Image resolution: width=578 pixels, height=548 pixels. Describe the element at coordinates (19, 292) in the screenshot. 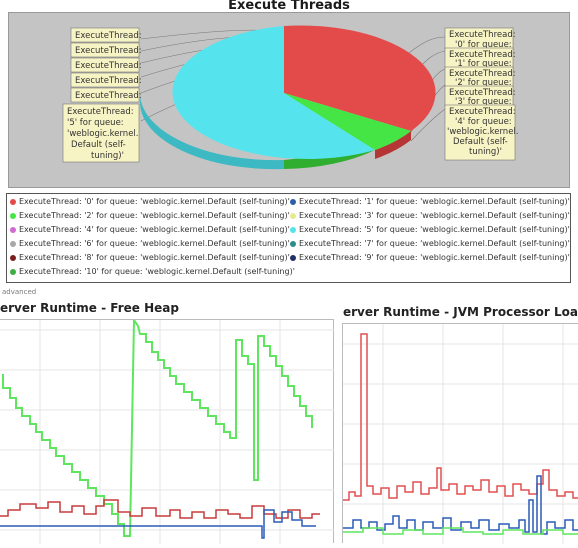

I see `advanced-link: advanced` at that location.